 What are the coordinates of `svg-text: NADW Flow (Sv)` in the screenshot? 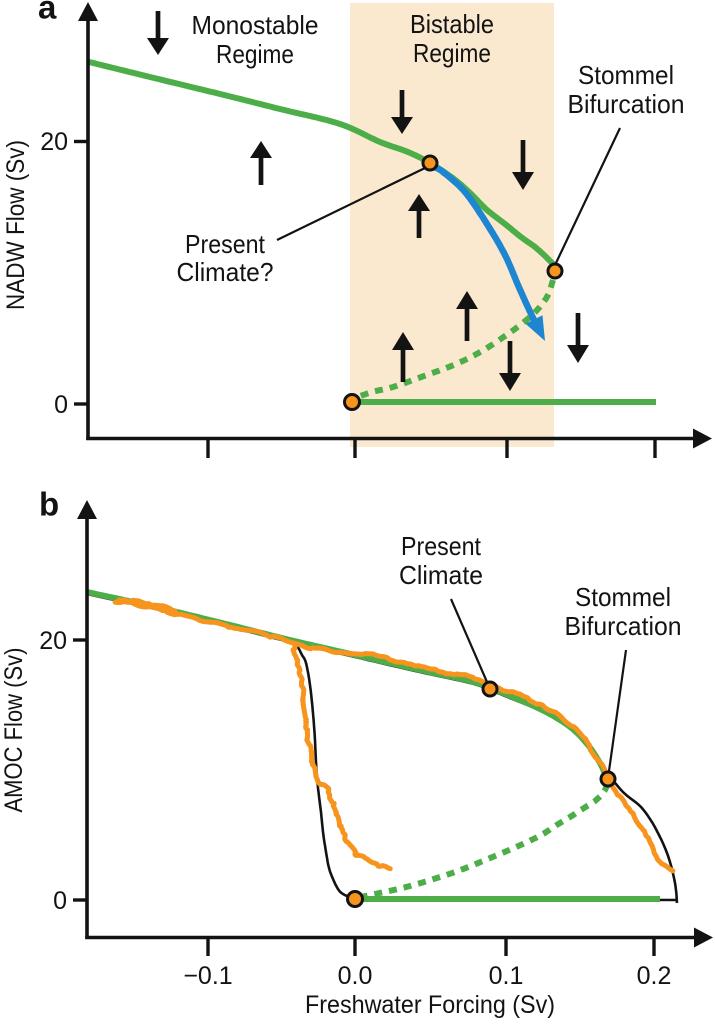 It's located at (16, 225).